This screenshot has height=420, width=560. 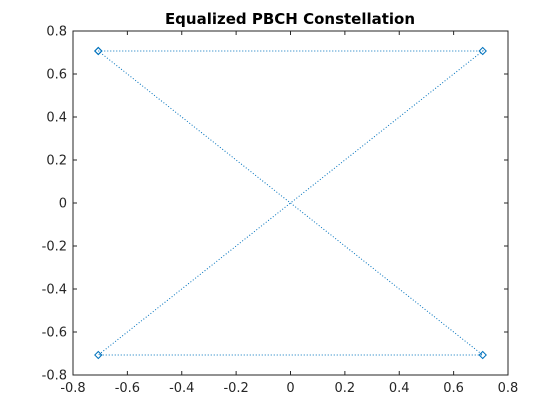 I want to click on y-tick-label: -0.6, so click(x=54, y=333).